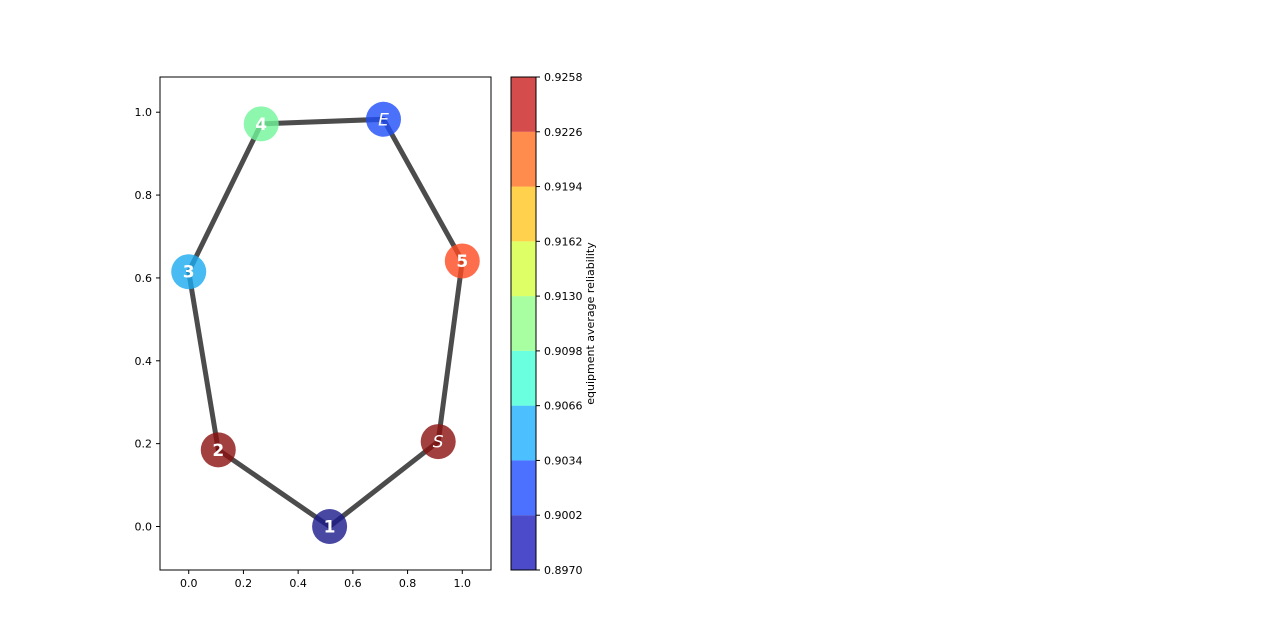 The height and width of the screenshot is (640, 1280). I want to click on edge-layer, so click(325, 322).